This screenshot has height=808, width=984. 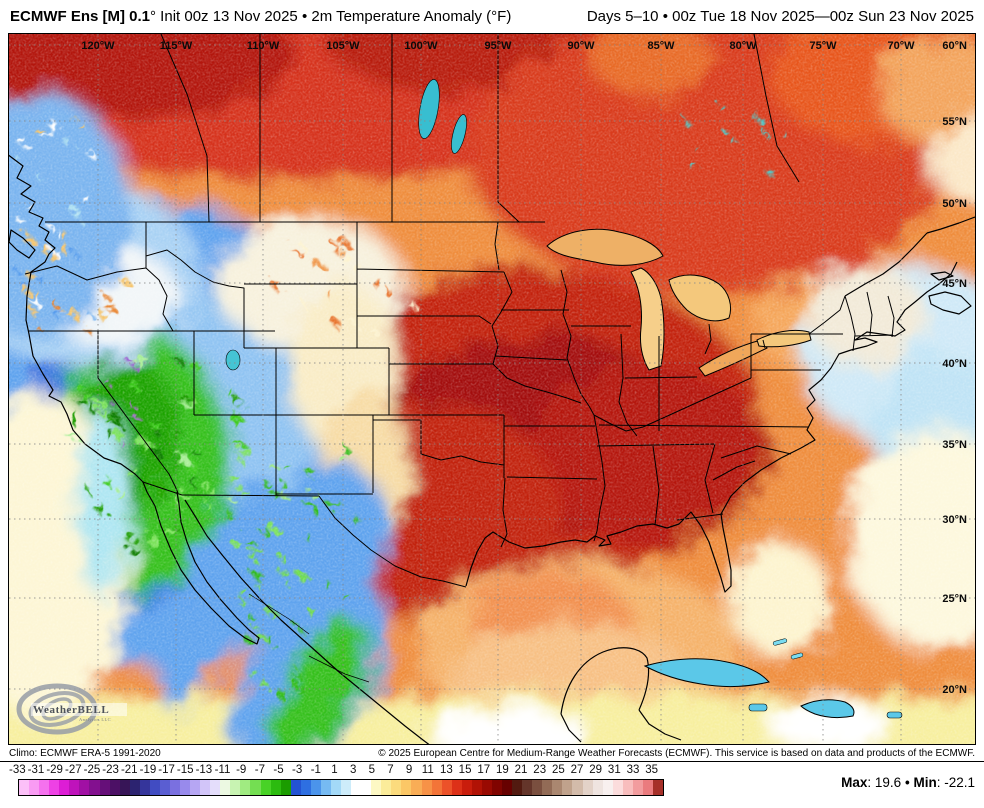 What do you see at coordinates (954, 284) in the screenshot?
I see `lat-label: 45°N` at bounding box center [954, 284].